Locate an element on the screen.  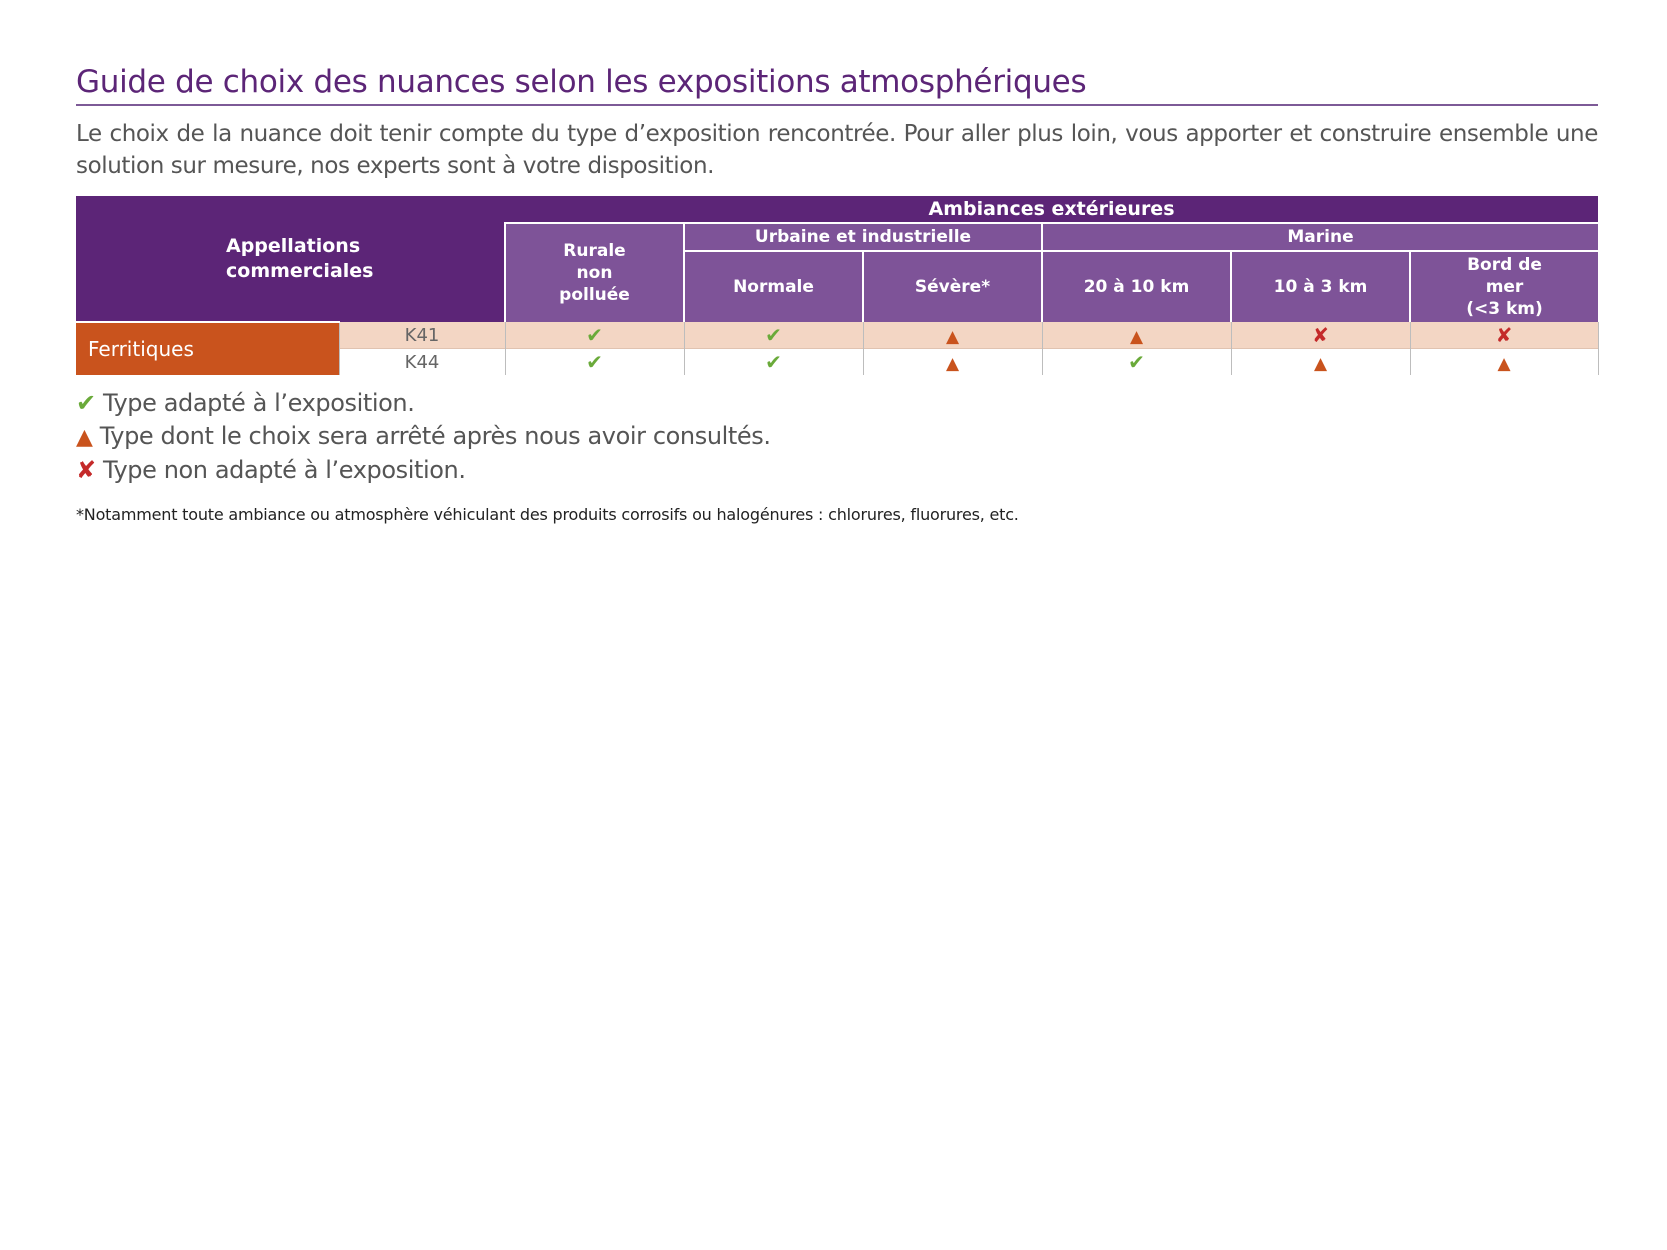
cell-k44-rurale: ✔ is located at coordinates (594, 361).